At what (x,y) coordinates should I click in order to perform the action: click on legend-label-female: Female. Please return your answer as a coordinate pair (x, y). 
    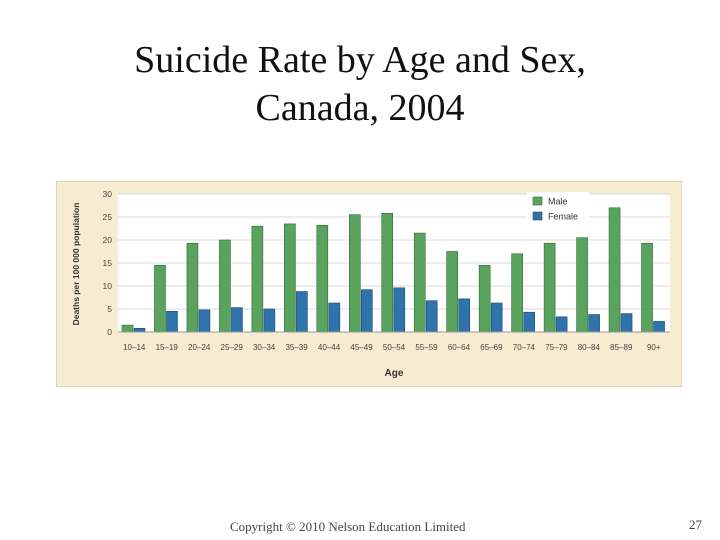
    Looking at the image, I should click on (563, 217).